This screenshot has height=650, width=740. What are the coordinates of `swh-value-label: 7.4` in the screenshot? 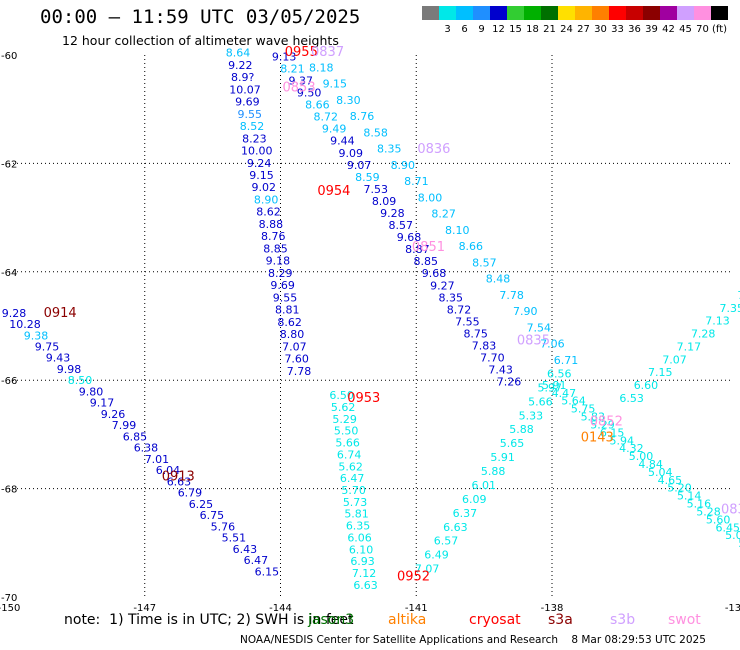 It's located at (738, 295).